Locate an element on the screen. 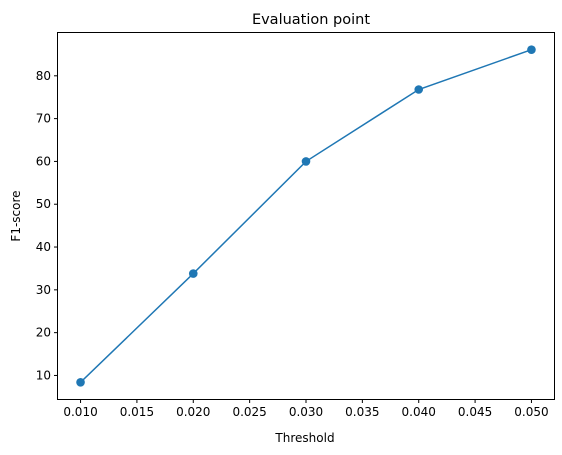 The width and height of the screenshot is (562, 455). y-tick-label: 80 is located at coordinates (43, 76).